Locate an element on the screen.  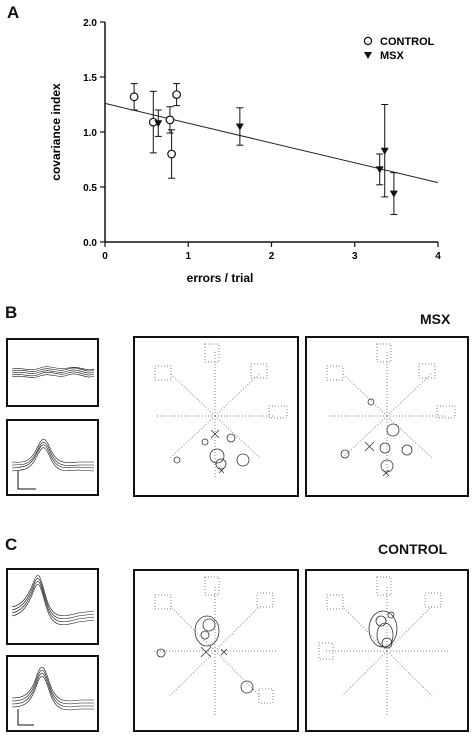
chart-legend: CONTROL MSX is located at coordinates (399, 49).